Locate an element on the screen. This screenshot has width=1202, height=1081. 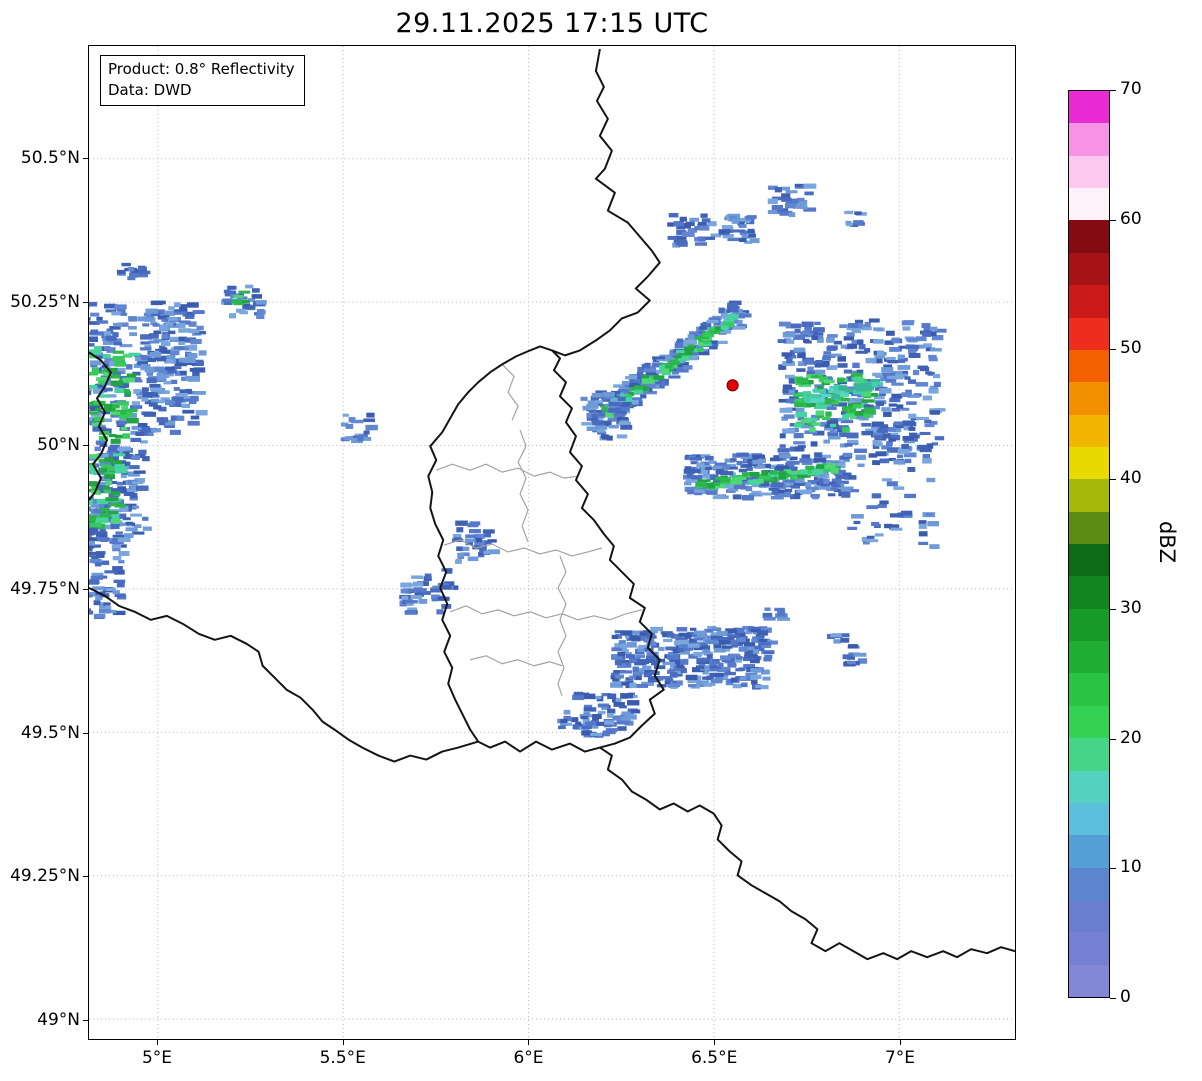
x-tick-label: 6°E is located at coordinates (528, 1058).